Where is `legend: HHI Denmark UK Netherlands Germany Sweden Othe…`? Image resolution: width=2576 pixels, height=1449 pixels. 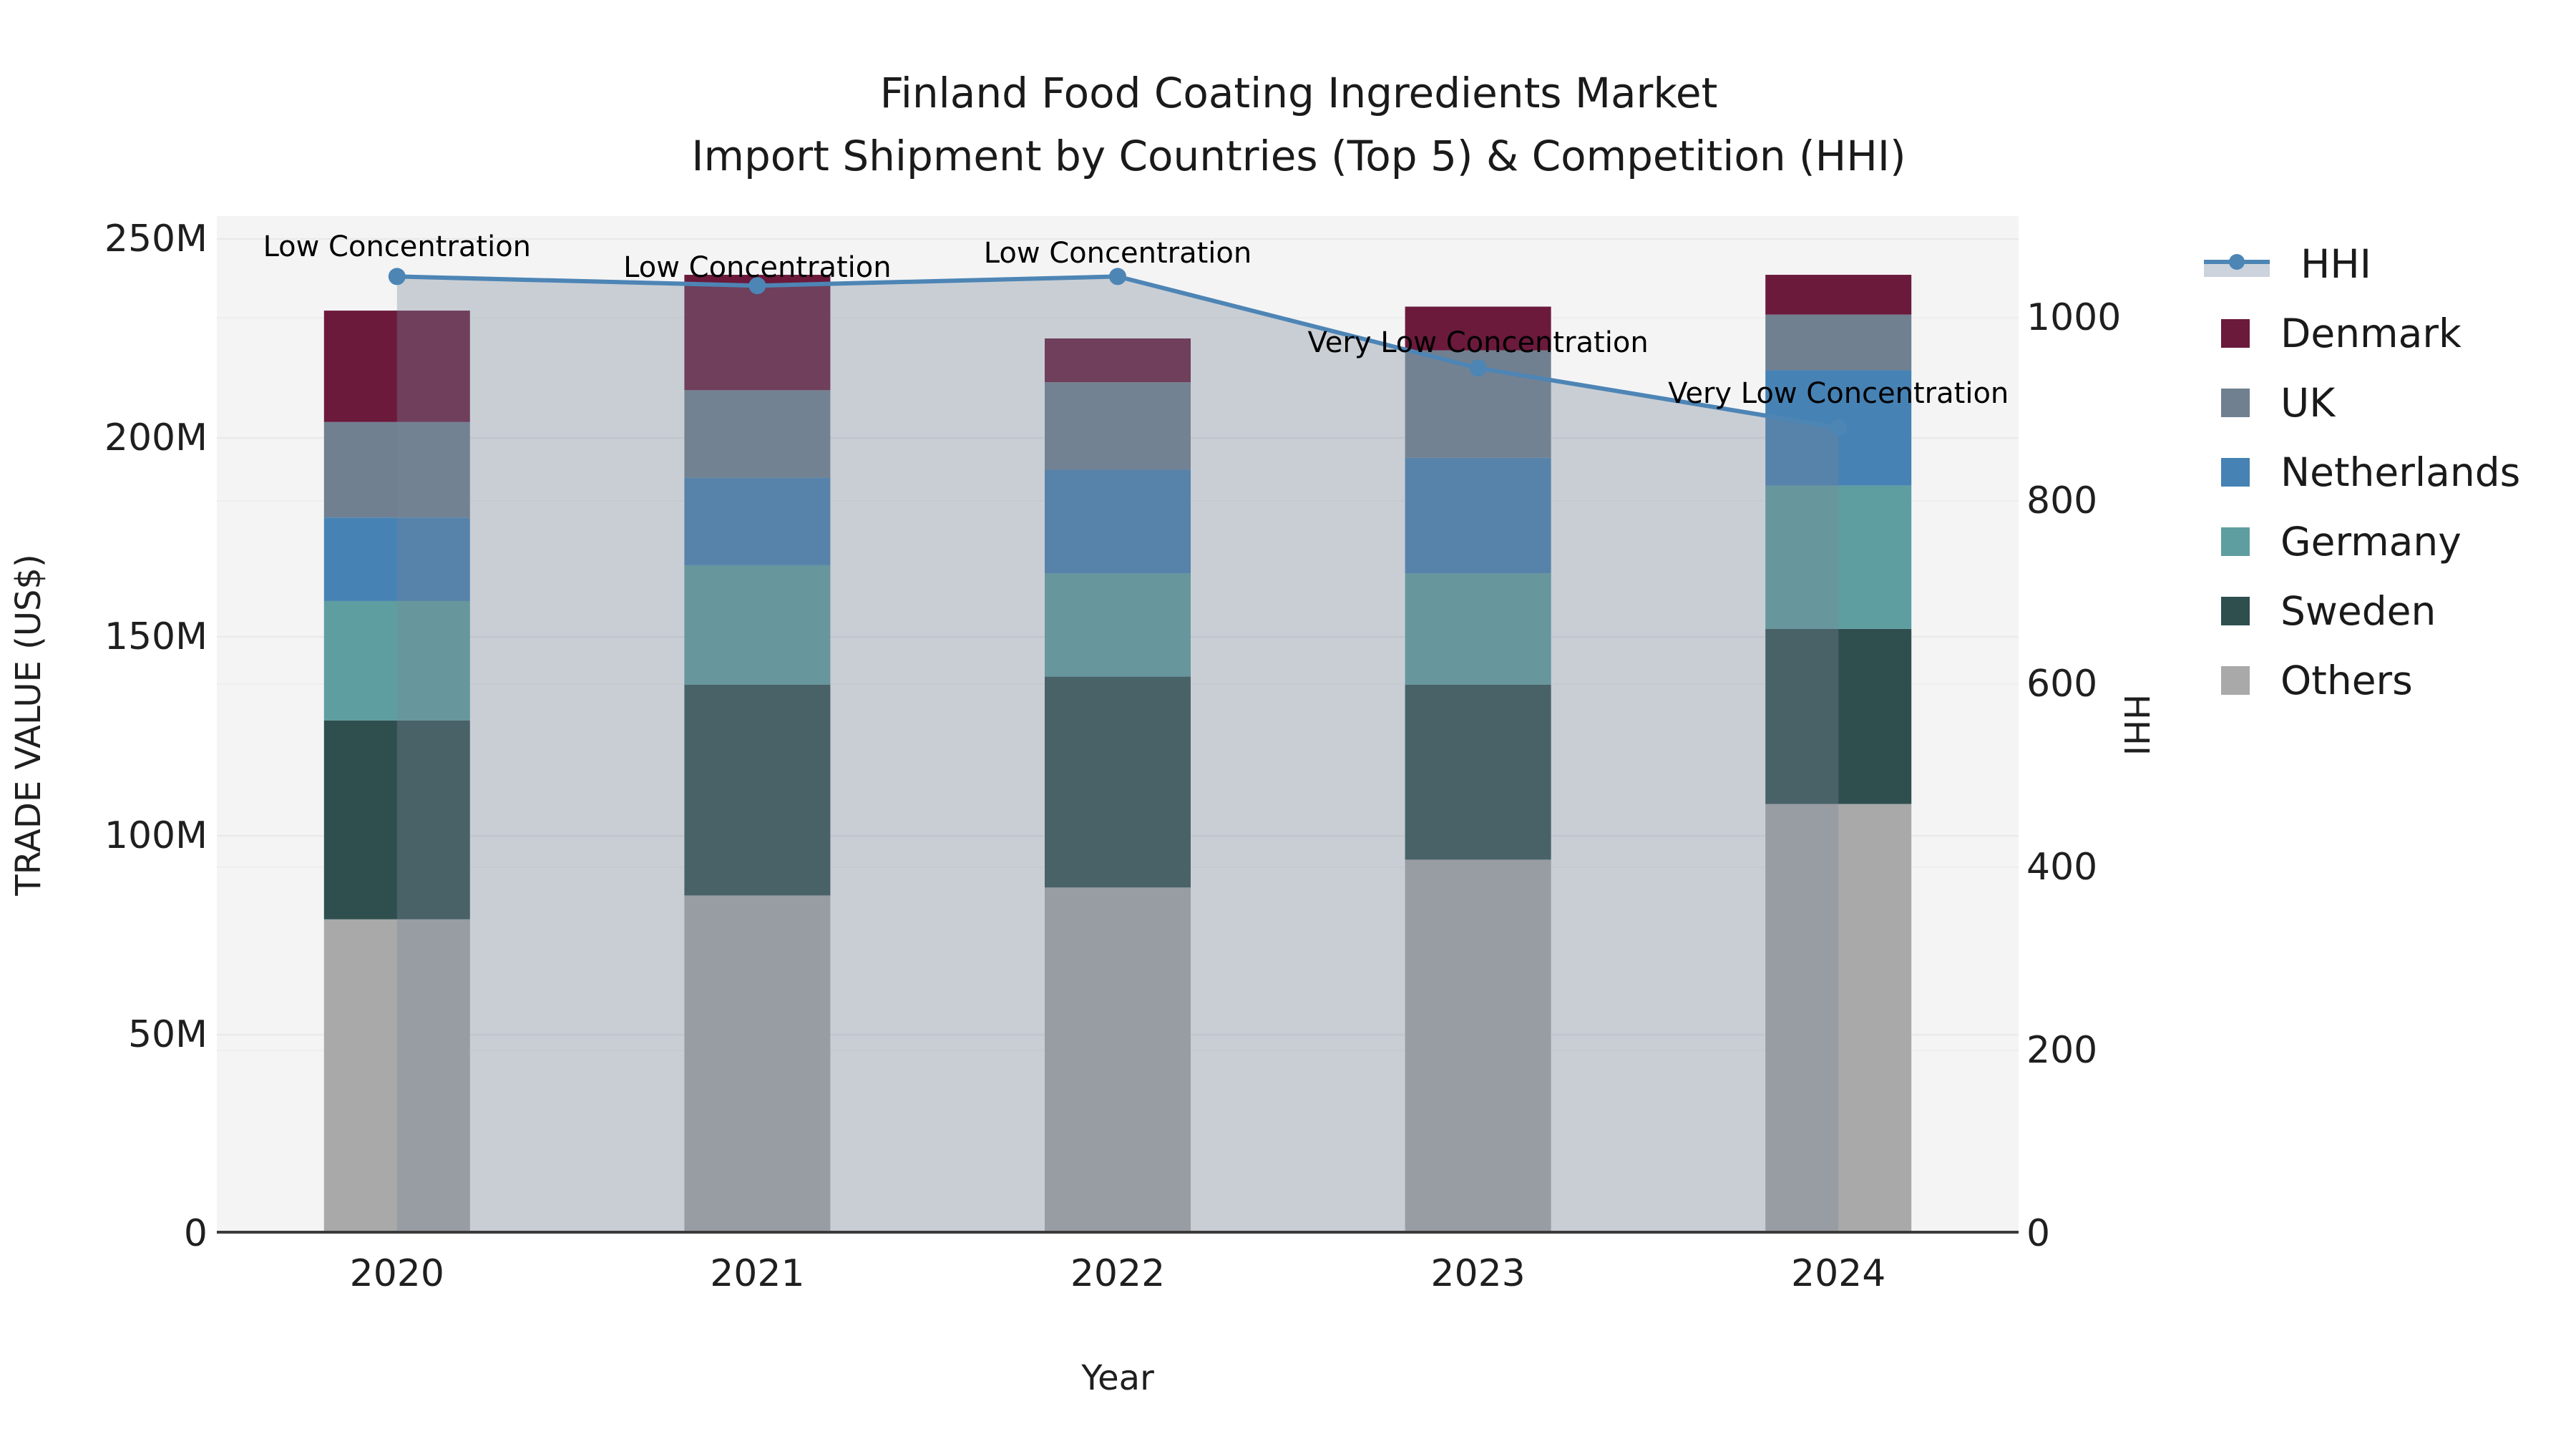 legend: HHI Denmark UK Netherlands Germany Sweden Othe… is located at coordinates (2362, 472).